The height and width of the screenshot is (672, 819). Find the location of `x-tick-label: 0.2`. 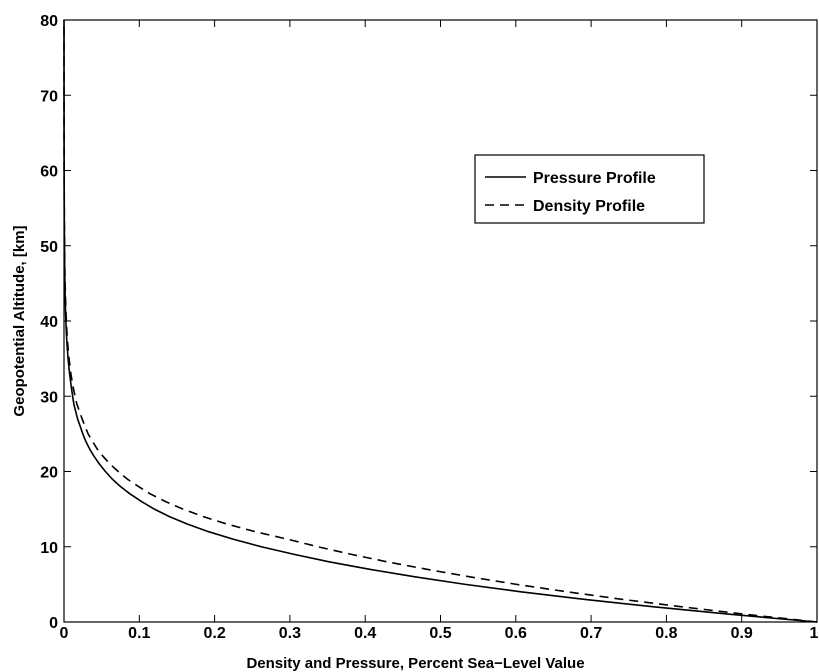

x-tick-label: 0.2 is located at coordinates (214, 633).